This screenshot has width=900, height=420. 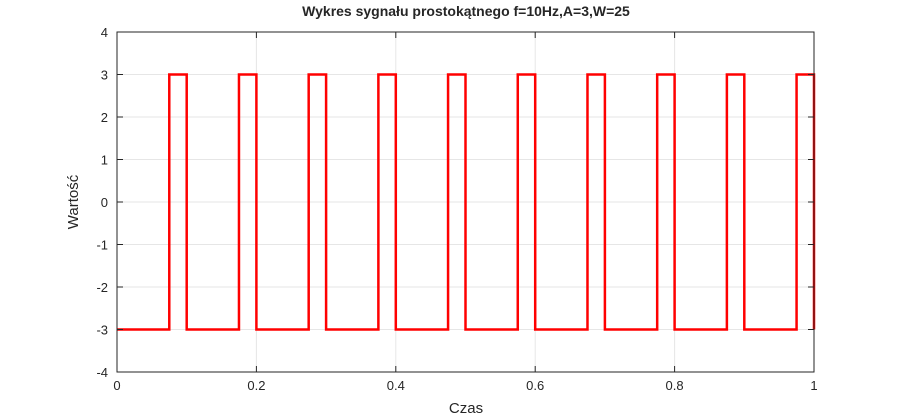 What do you see at coordinates (104, 117) in the screenshot?
I see `y-tick-label: 2` at bounding box center [104, 117].